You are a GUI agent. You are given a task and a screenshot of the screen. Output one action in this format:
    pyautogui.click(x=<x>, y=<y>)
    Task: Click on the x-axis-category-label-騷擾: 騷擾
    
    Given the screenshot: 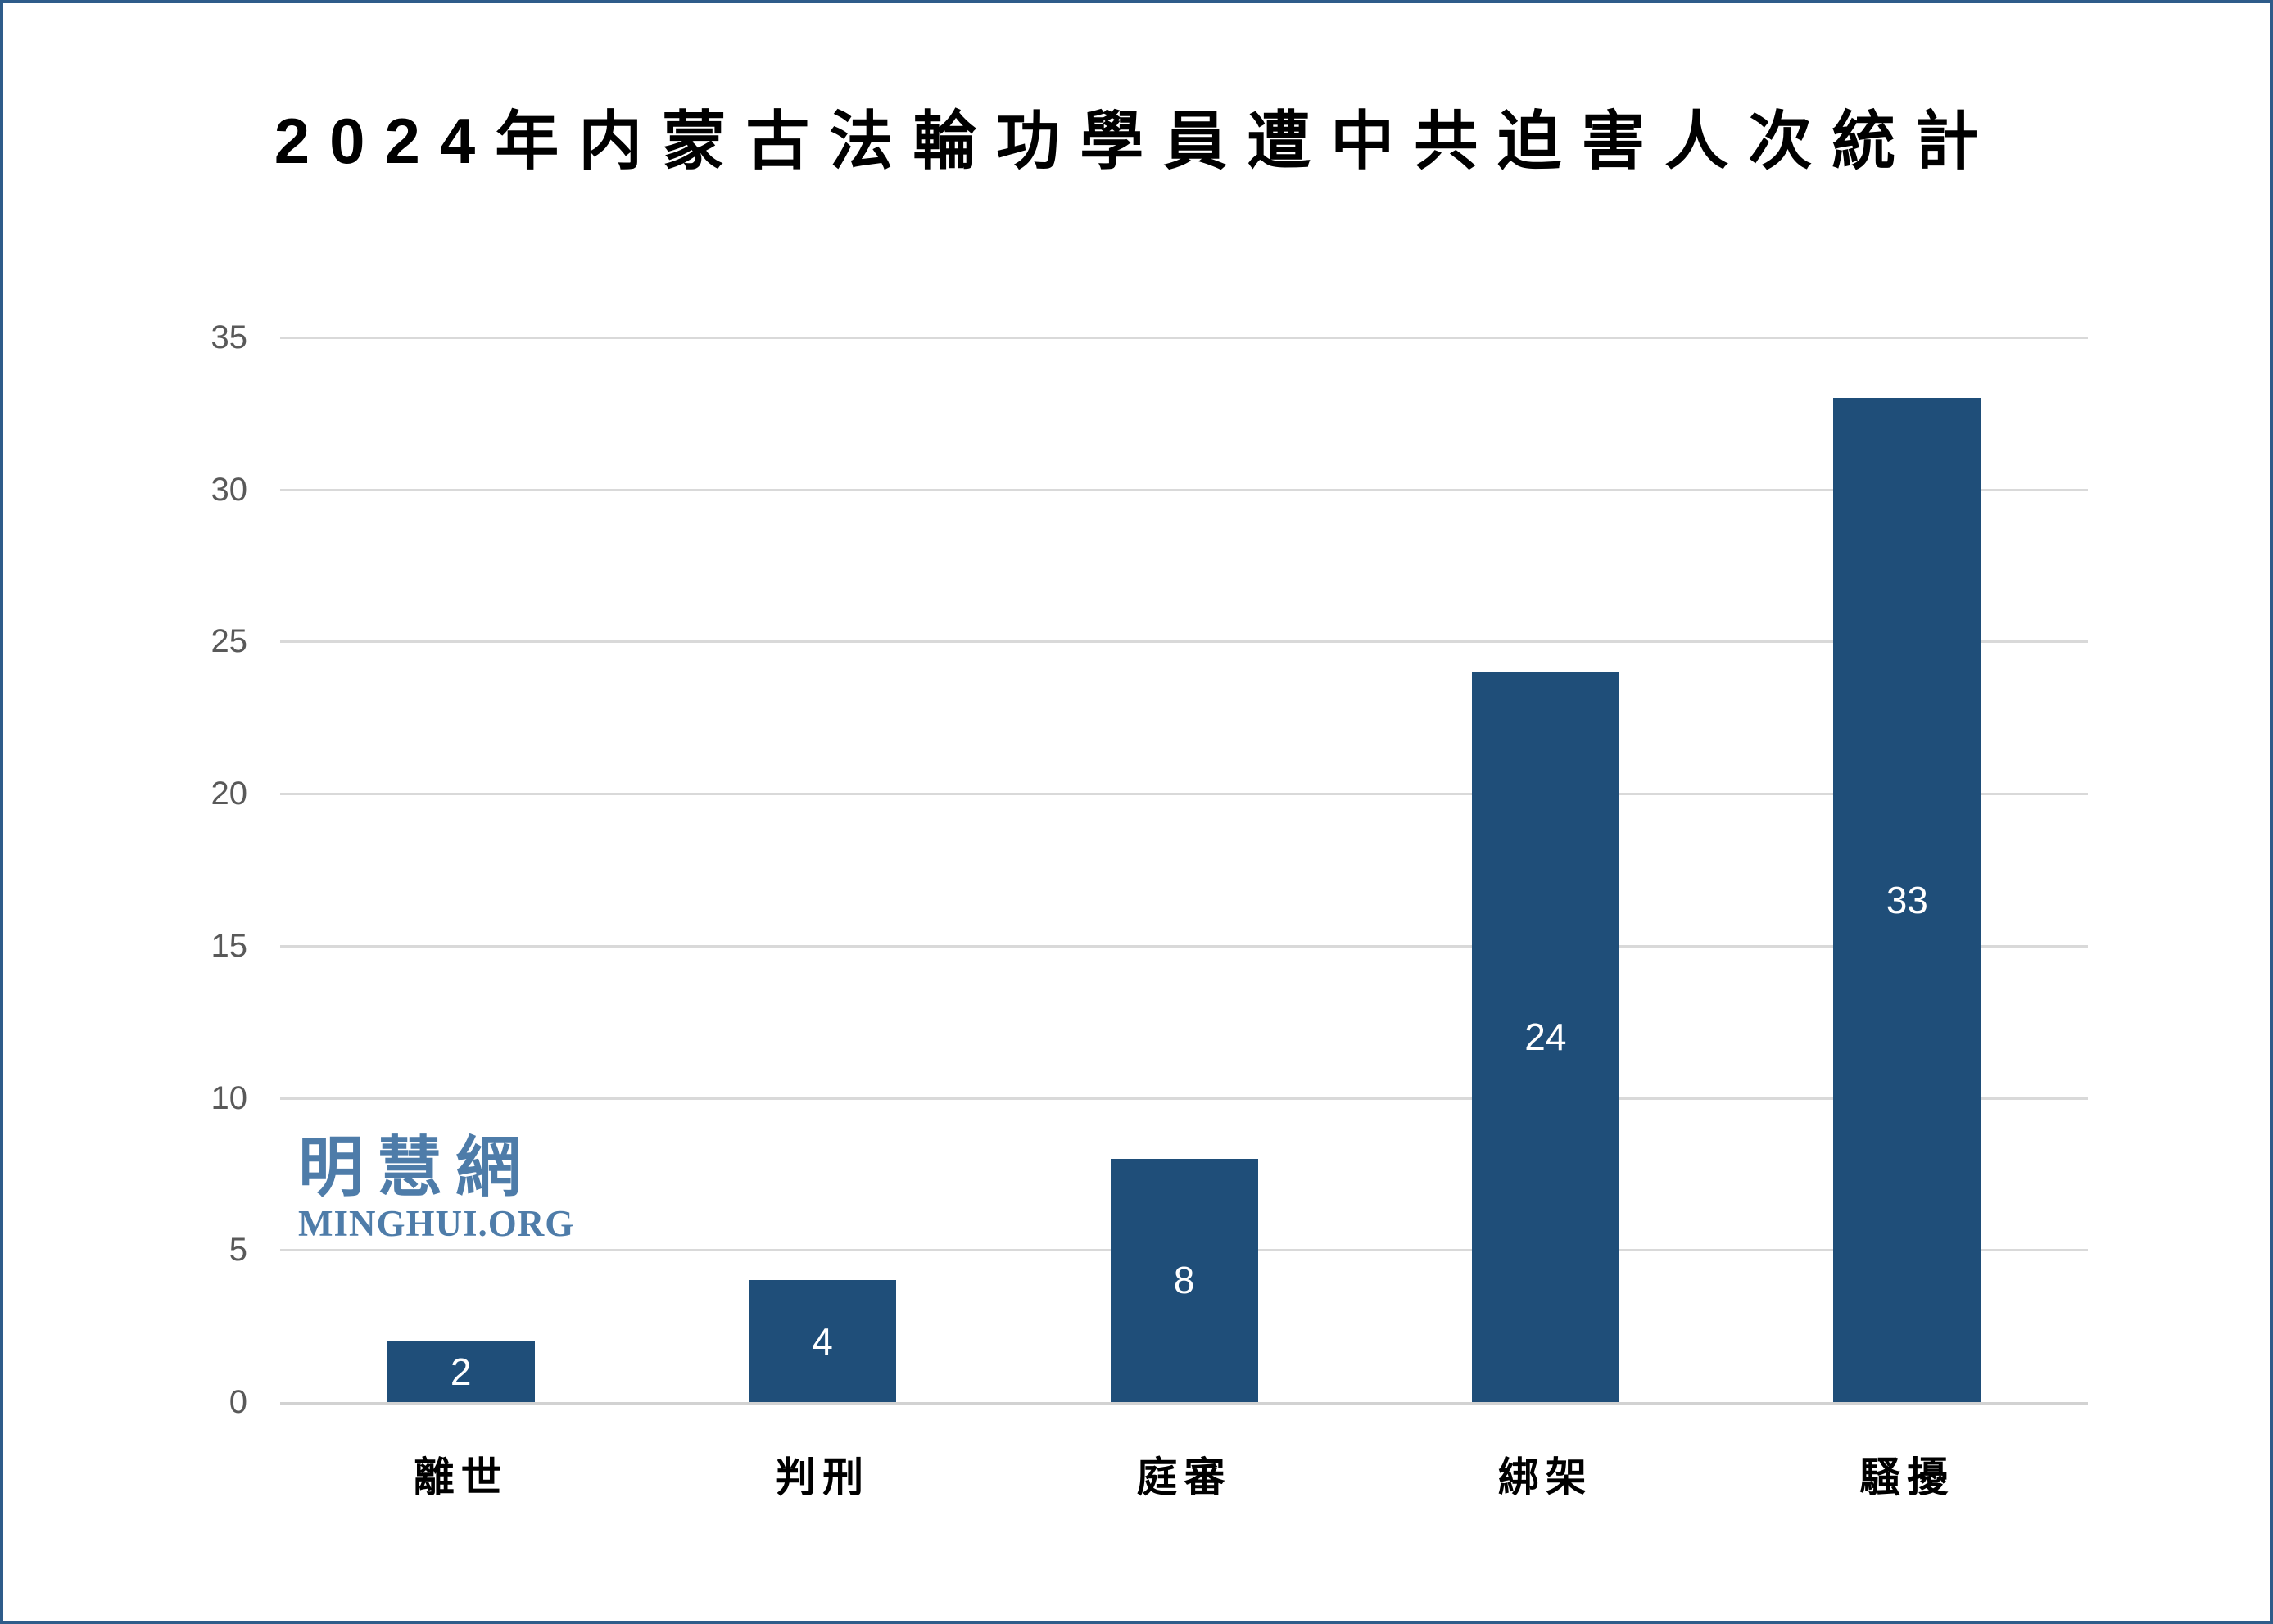 What is the action you would take?
    pyautogui.click(x=1907, y=1477)
    